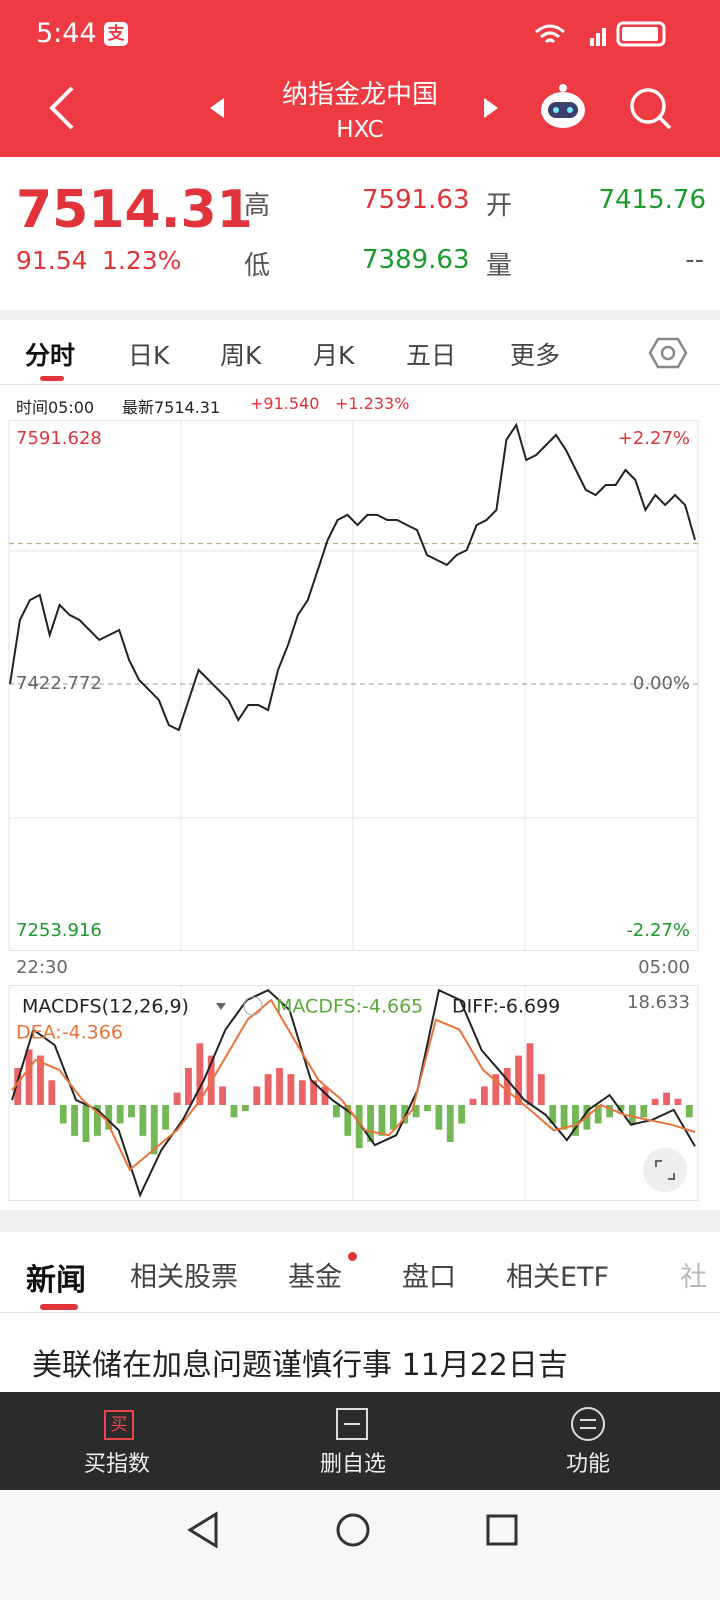 The width and height of the screenshot is (720, 1600). Describe the element at coordinates (668, 353) in the screenshot. I see `settings-icon` at that location.